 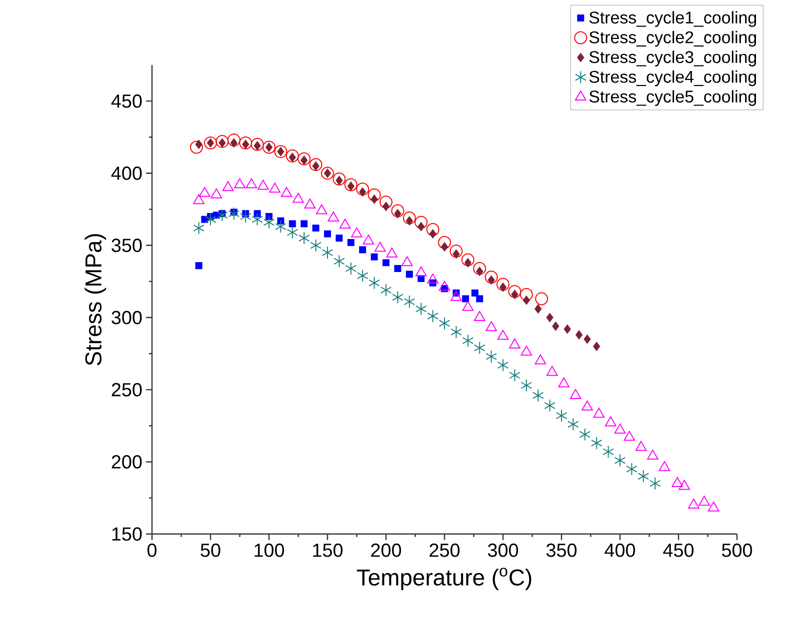 I want to click on y-tick-label: 400, so click(x=126, y=173).